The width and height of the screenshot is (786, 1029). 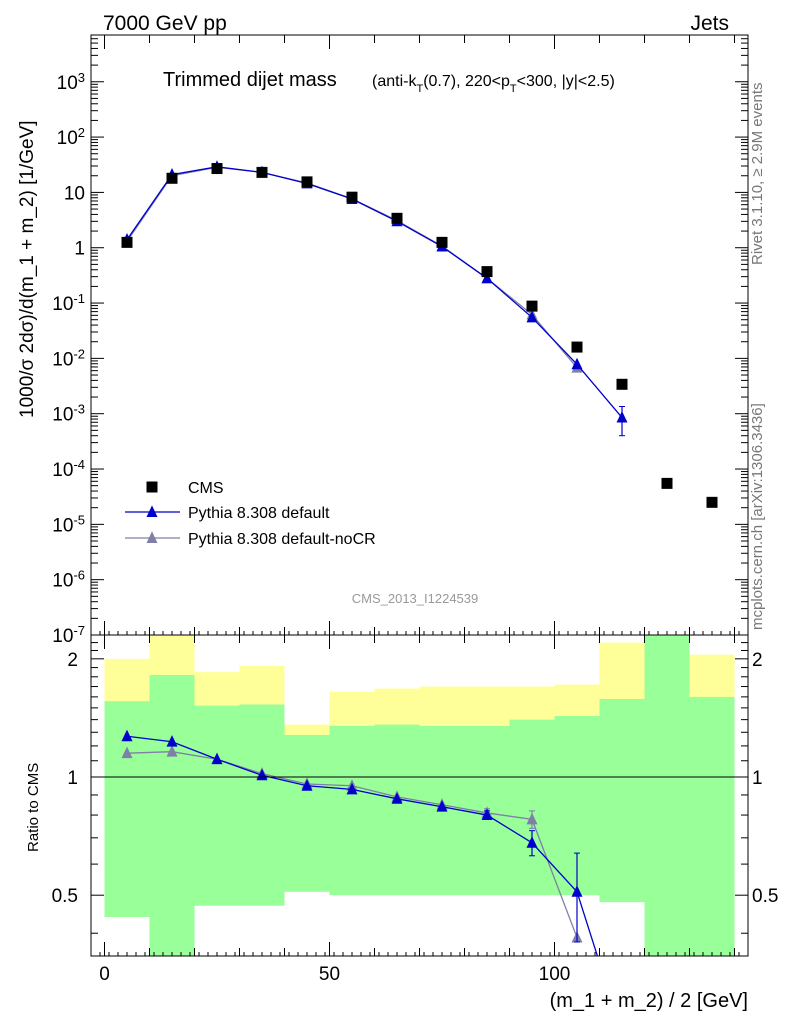 What do you see at coordinates (259, 513) in the screenshot?
I see `legend-label: Pythia 8.308 default` at bounding box center [259, 513].